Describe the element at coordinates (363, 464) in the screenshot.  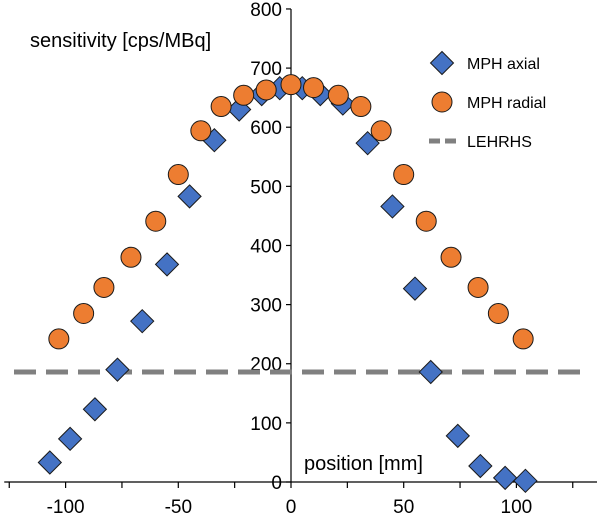
I see `x-axis-label: position [mm]` at that location.